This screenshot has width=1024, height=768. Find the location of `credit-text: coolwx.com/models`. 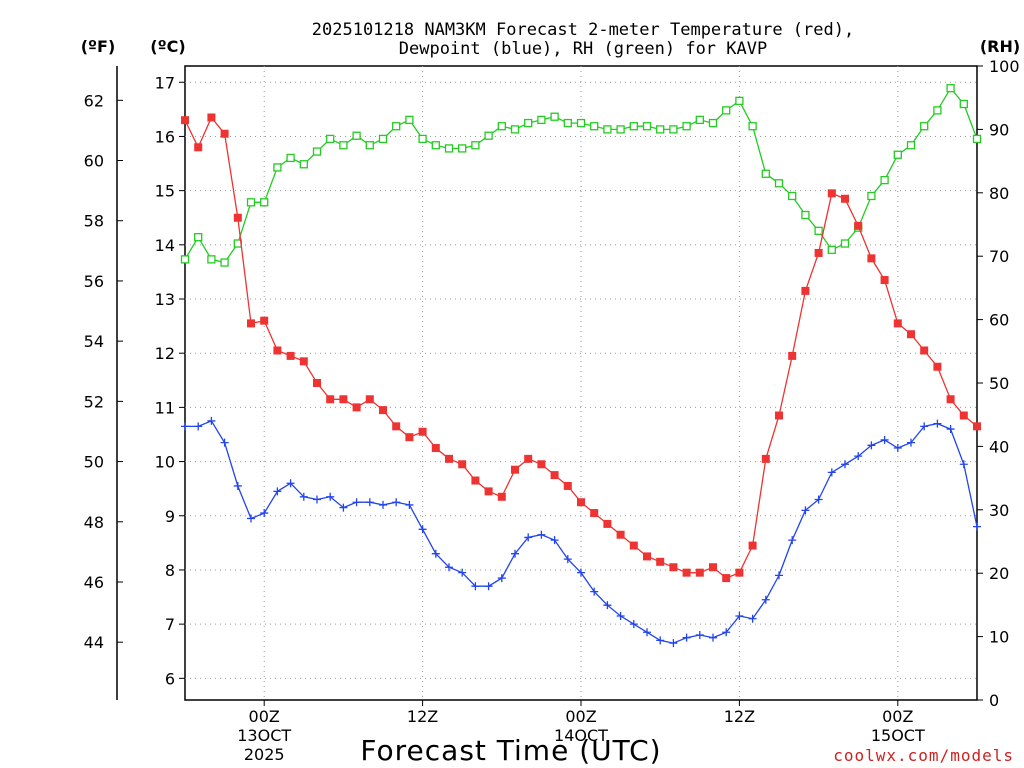

credit-text: coolwx.com/models is located at coordinates (923, 755).